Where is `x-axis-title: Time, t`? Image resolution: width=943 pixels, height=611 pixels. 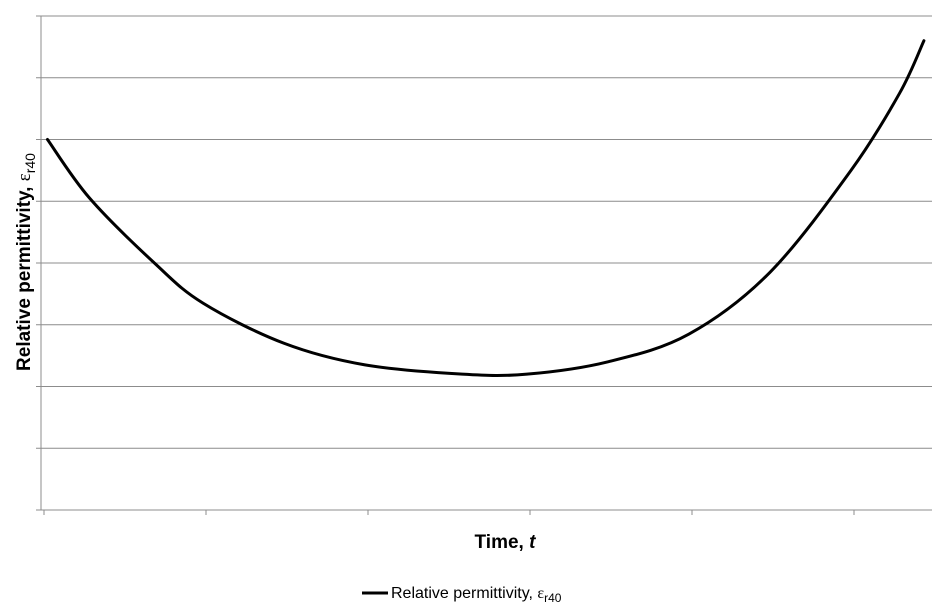 x-axis-title: Time, t is located at coordinates (506, 542).